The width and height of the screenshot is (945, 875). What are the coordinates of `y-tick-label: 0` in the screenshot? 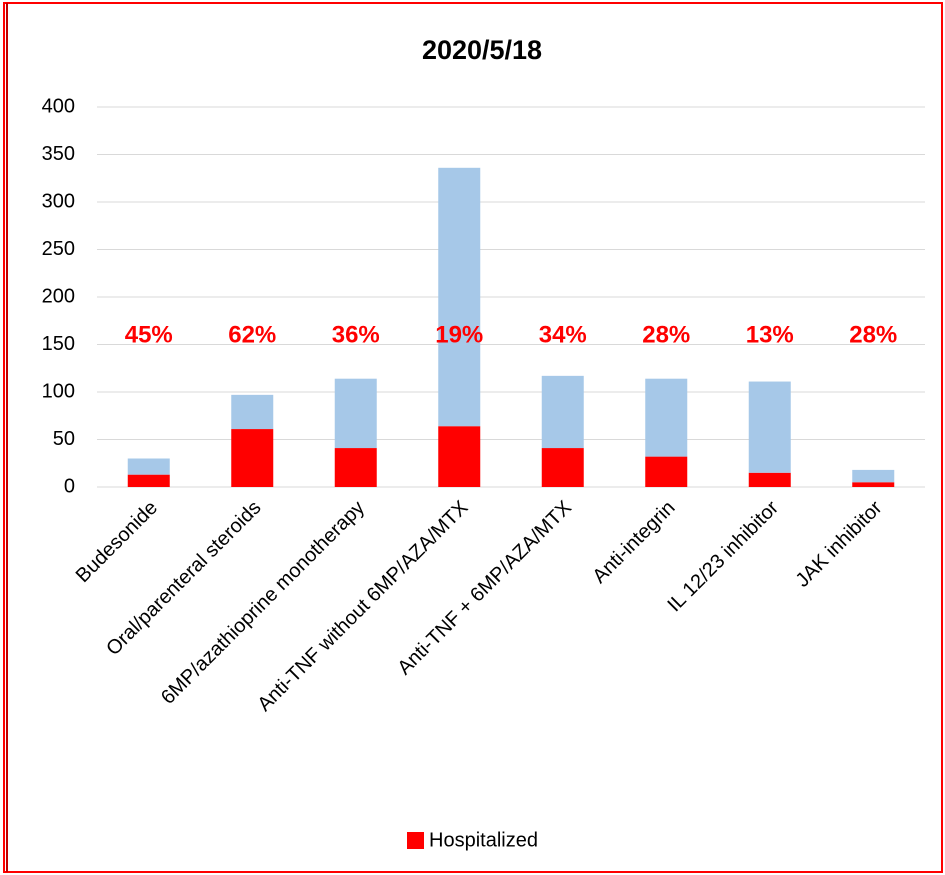 It's located at (69, 486).